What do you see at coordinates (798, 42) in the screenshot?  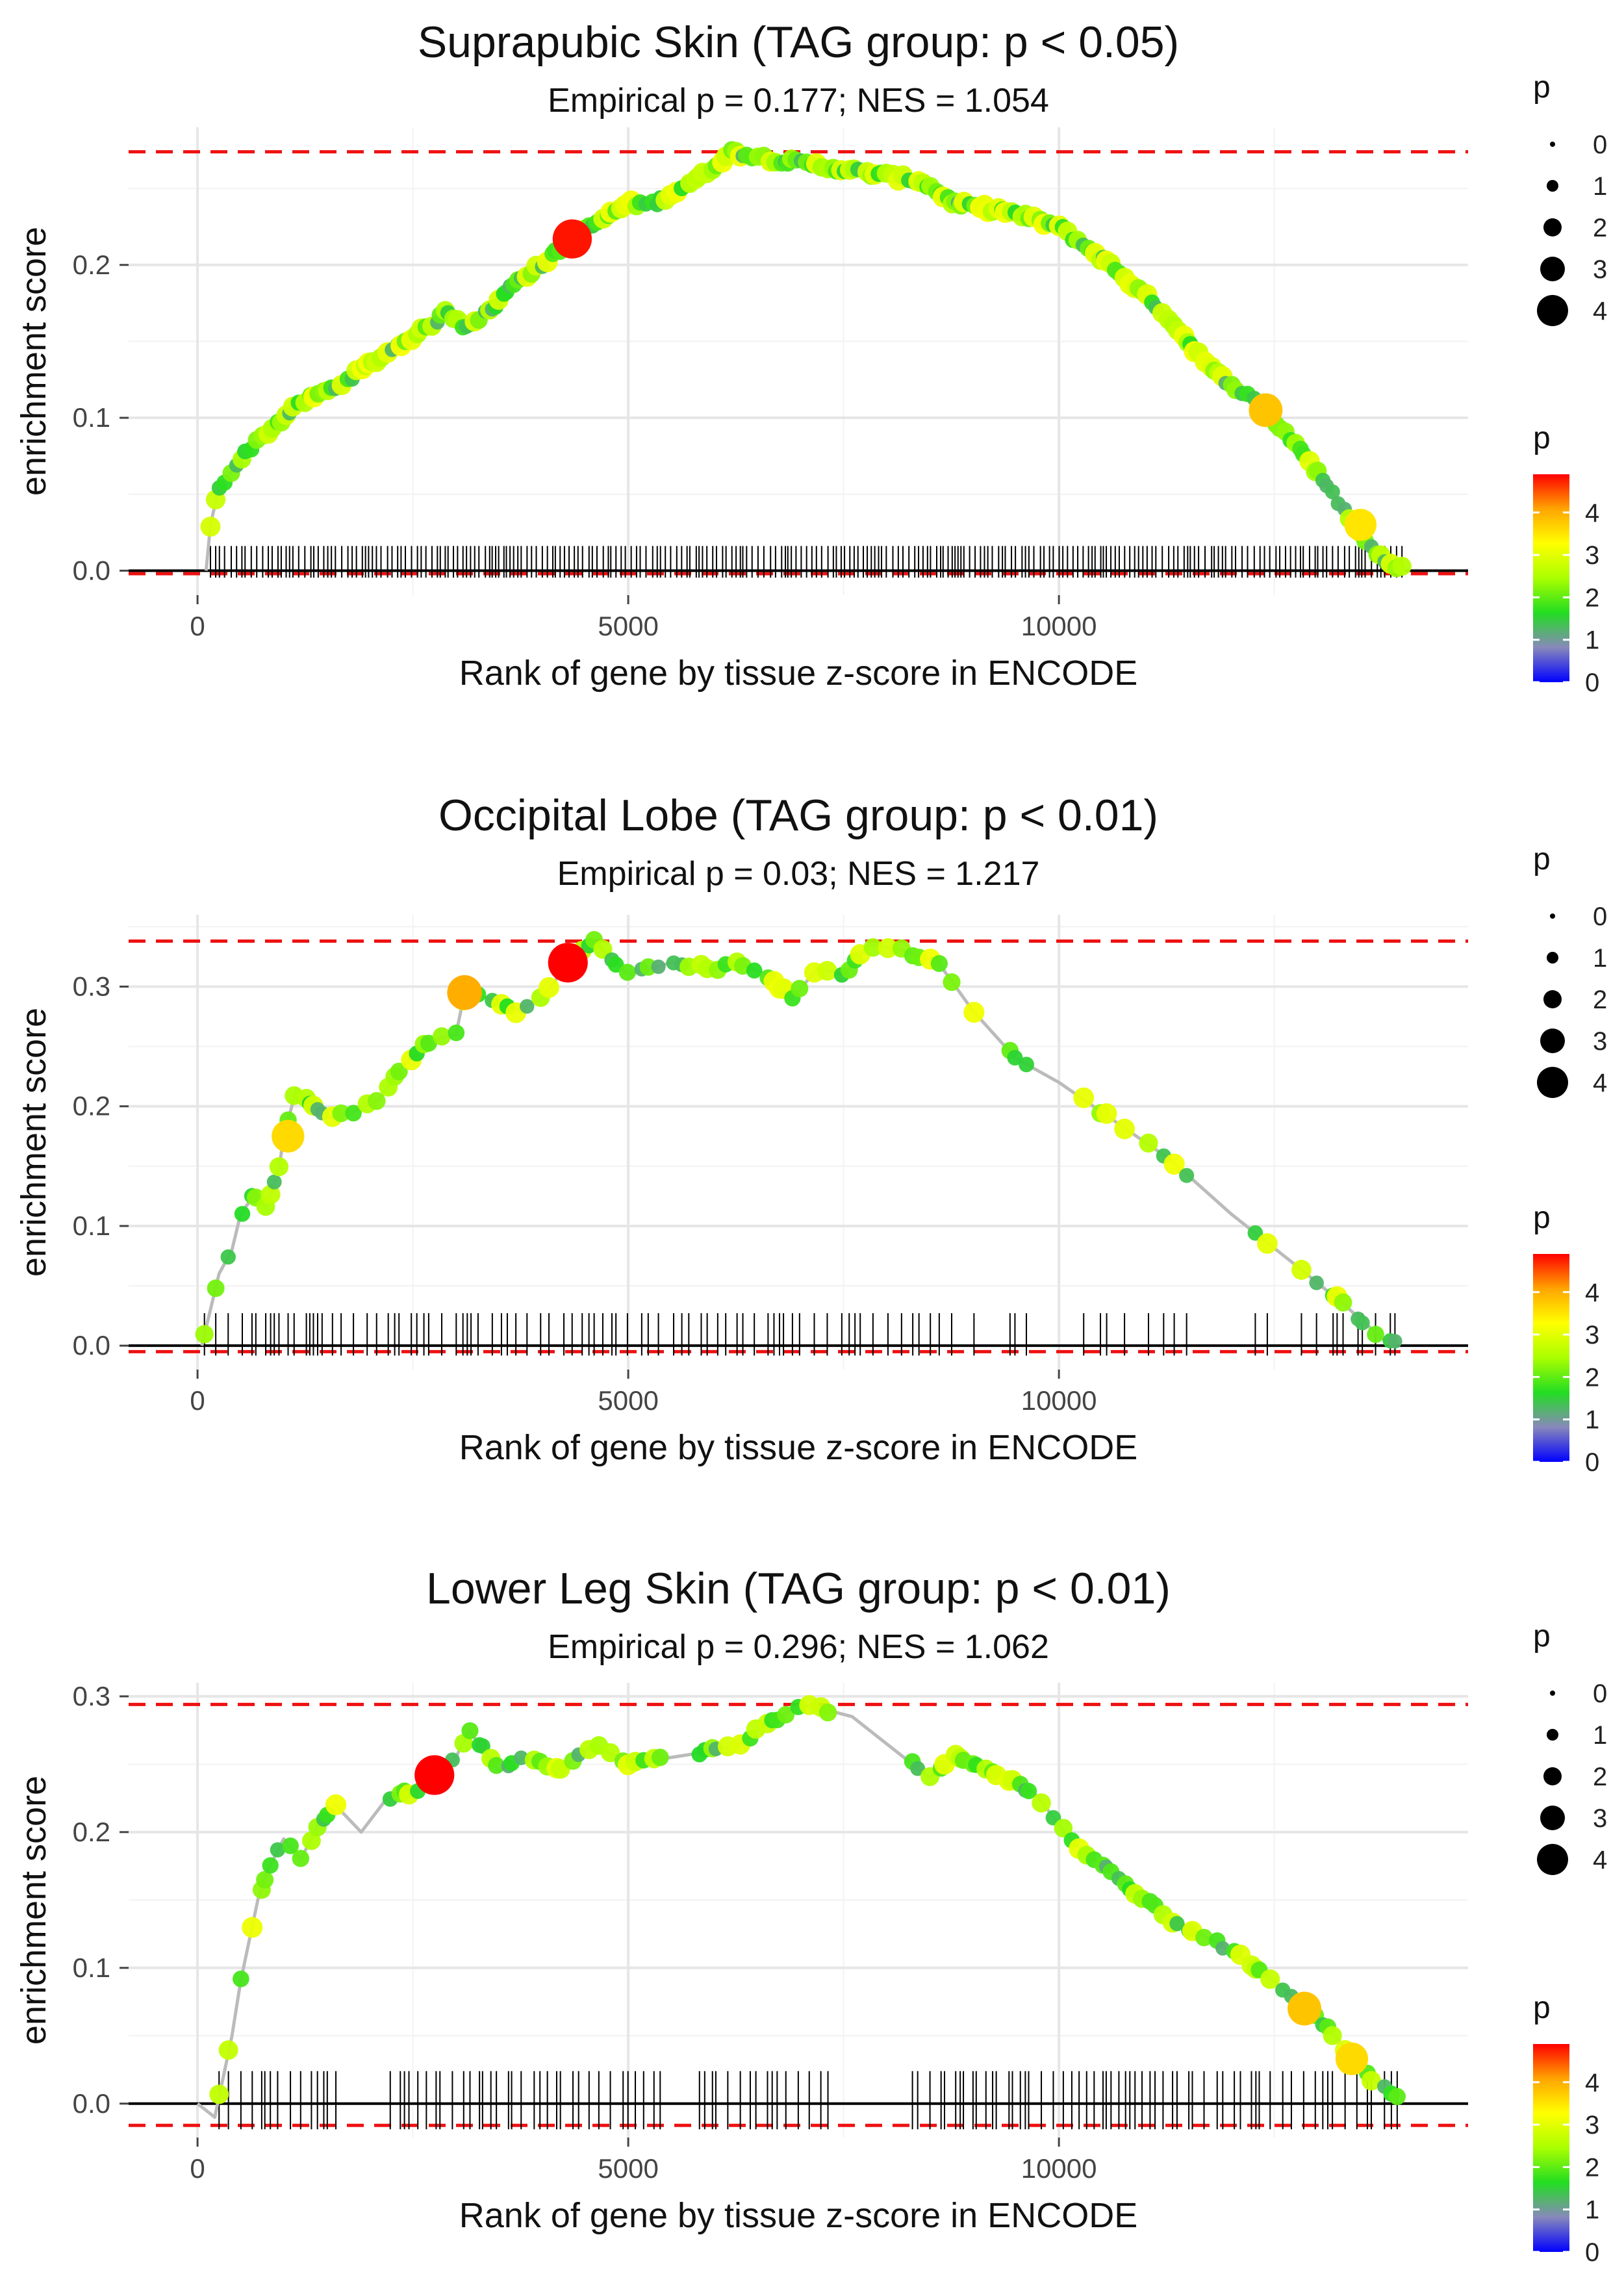 I see `chart-title: Suprapubic Skin (TAG group: p < 0.05)` at bounding box center [798, 42].